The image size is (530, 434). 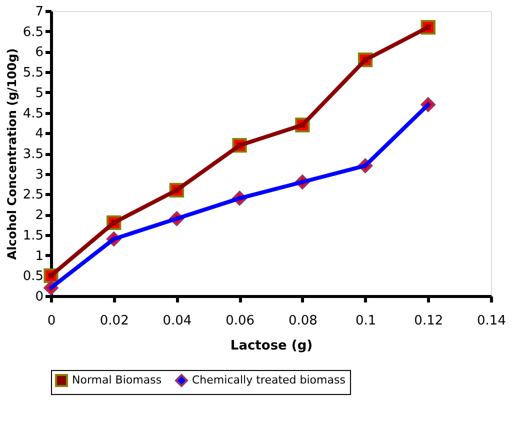 I want to click on y-tick-label: 4.5, so click(x=33, y=114).